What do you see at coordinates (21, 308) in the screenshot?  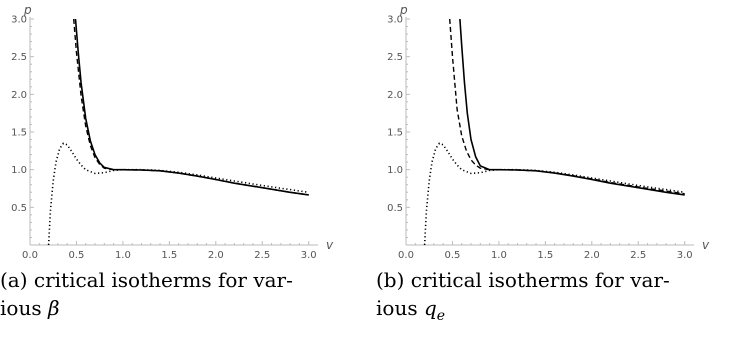 I see `caption-a-text2: ious` at bounding box center [21, 308].